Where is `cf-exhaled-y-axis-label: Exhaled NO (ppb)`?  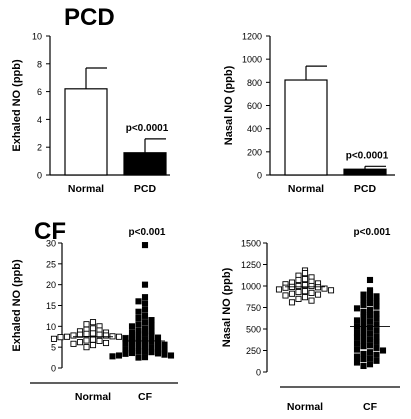
cf-exhaled-y-axis-label: Exhaled NO (ppb) is located at coordinates (17, 305).